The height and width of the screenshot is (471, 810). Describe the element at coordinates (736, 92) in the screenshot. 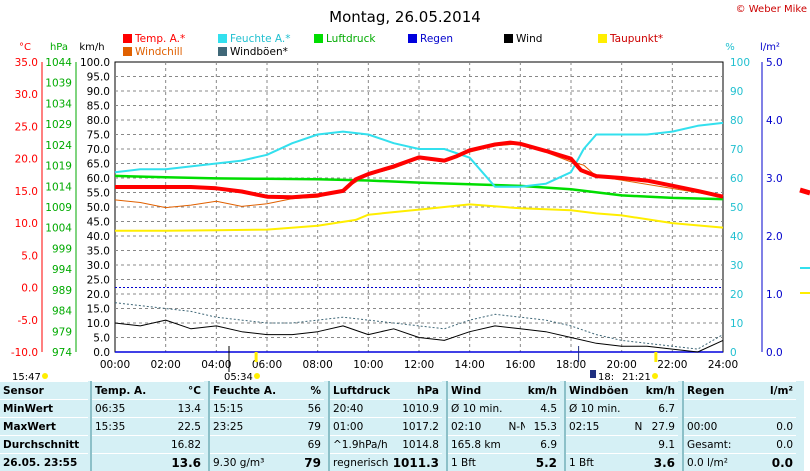

I see `humidity-tick-label: 90` at that location.